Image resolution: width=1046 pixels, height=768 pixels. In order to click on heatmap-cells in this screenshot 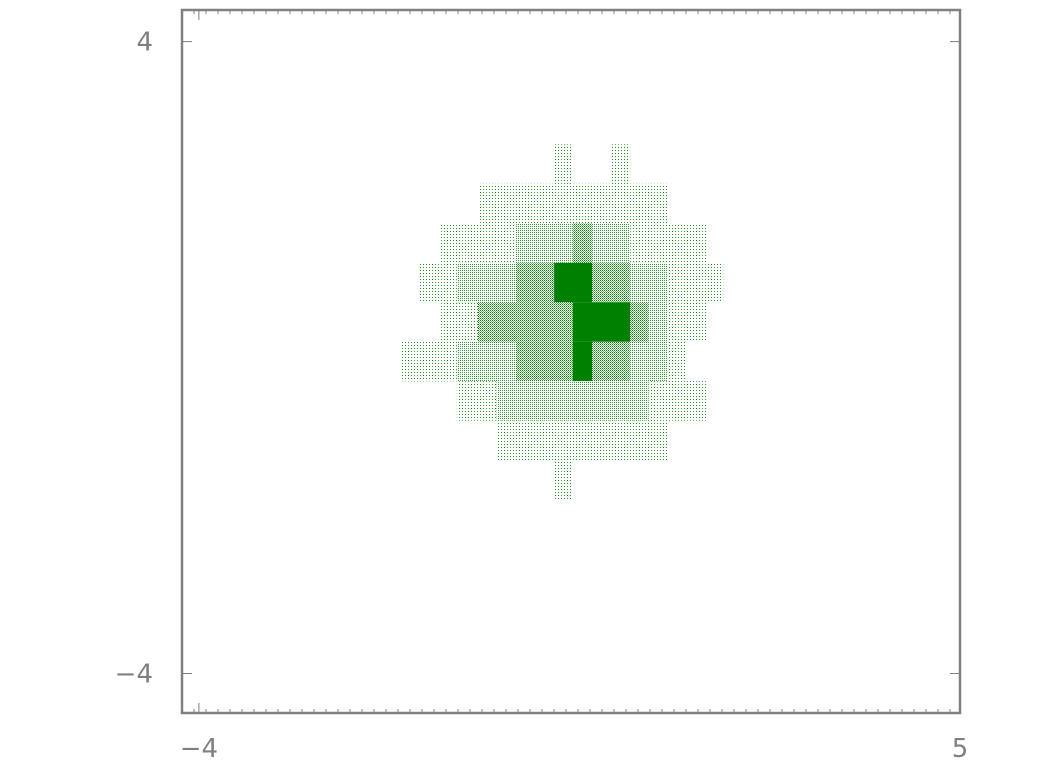, I will do `click(562, 322)`.